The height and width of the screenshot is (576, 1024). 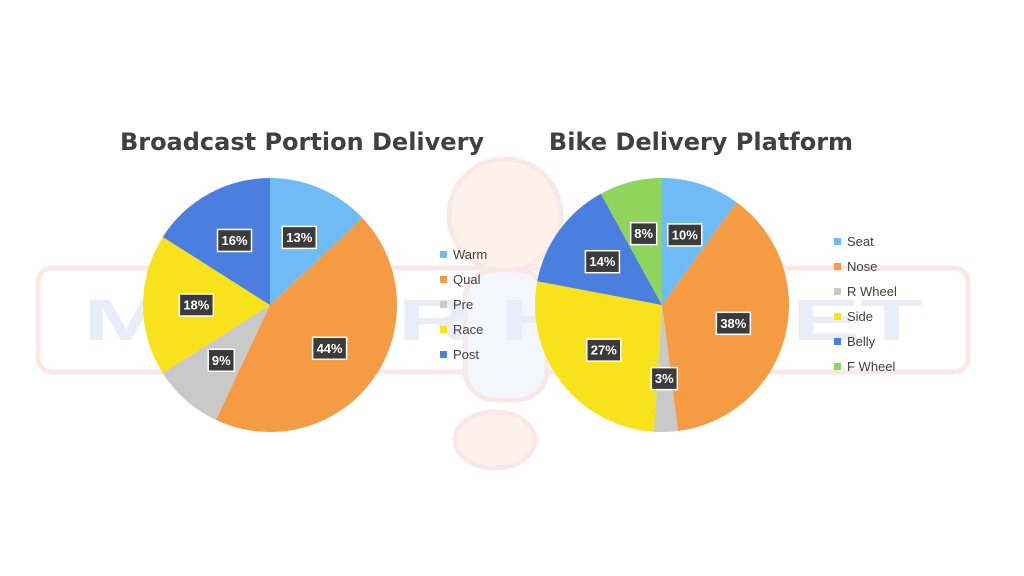 I want to click on data-label-post: 16%, so click(x=234, y=240).